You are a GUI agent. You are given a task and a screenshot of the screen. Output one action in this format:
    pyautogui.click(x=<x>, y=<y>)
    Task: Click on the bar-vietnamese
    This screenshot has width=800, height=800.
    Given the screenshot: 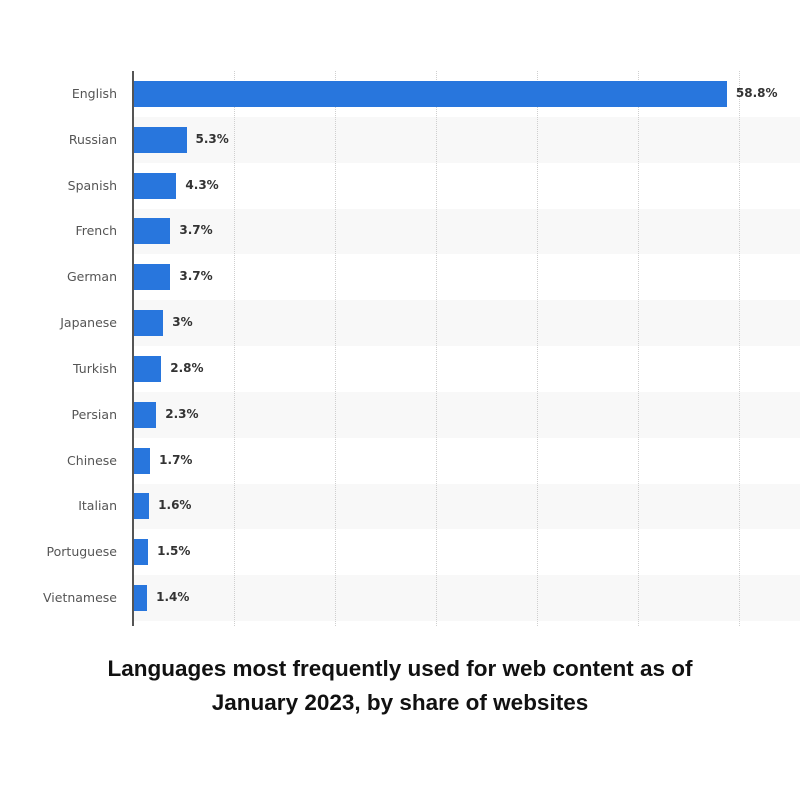 What is the action you would take?
    pyautogui.click(x=140, y=598)
    